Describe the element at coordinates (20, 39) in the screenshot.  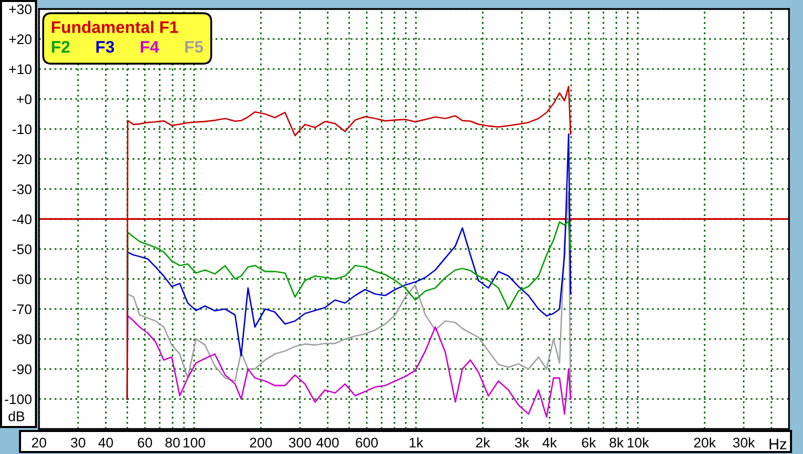
I see `y-tick-label: +20` at that location.